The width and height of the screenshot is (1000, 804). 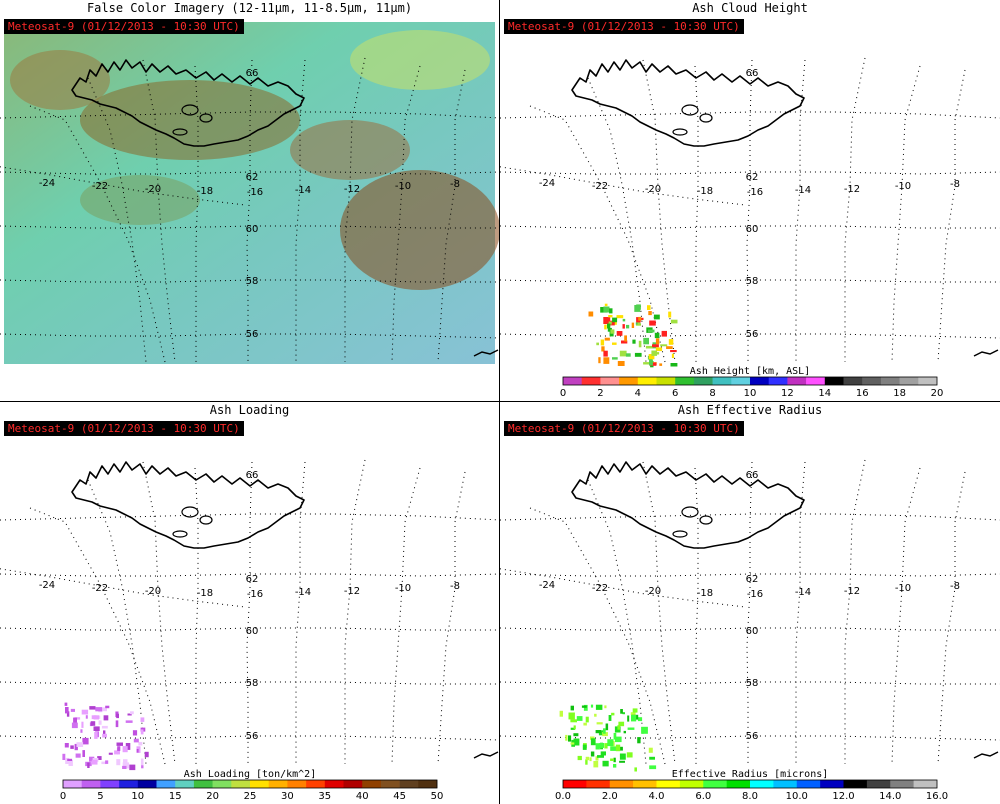 I want to click on colorbar-tick-label: 0, so click(x=563, y=393).